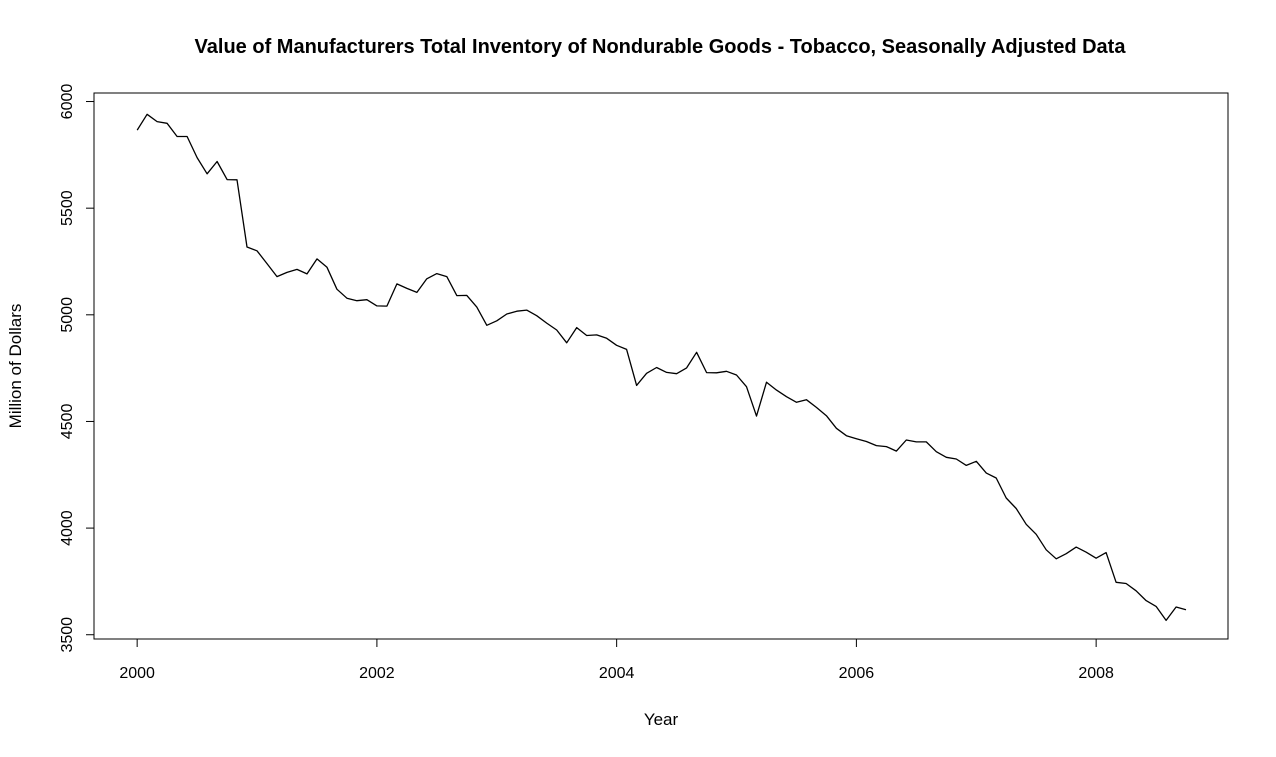 The image size is (1276, 757). Describe the element at coordinates (616, 660) in the screenshot. I see `x-axis: 2000 2002 2004 2006 2008` at that location.